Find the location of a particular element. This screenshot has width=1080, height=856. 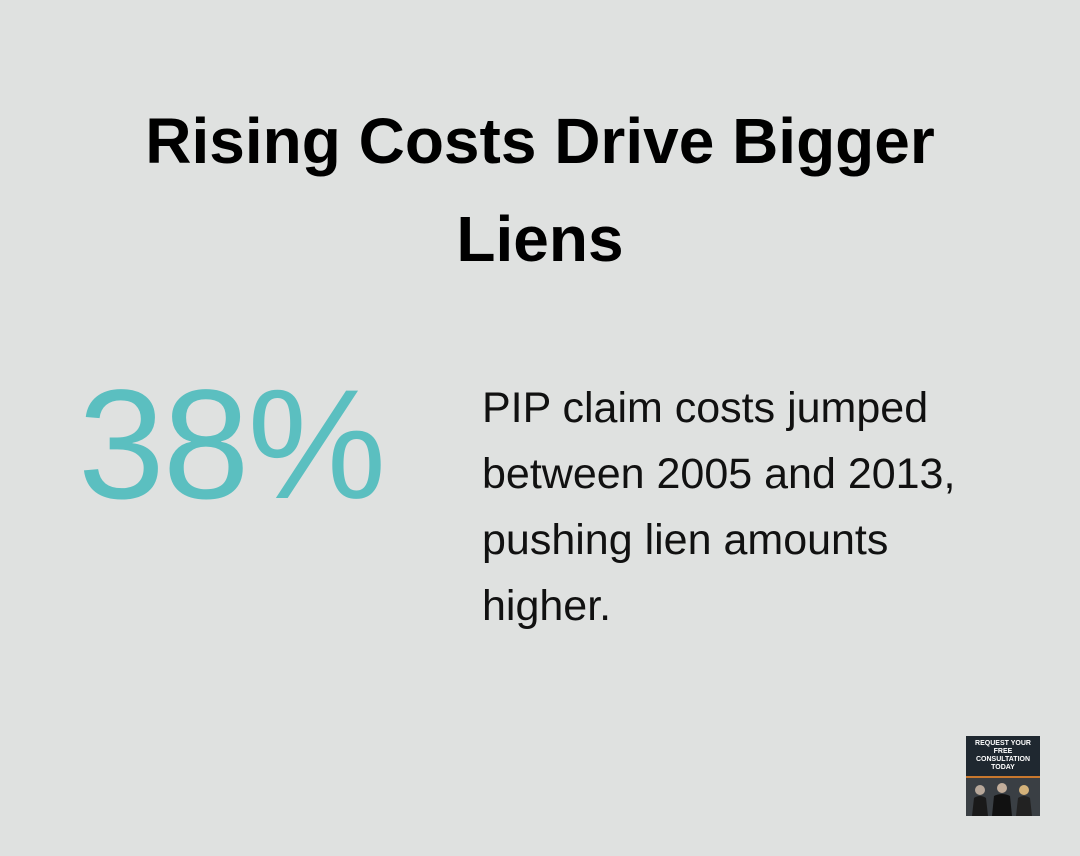

stat-value: 38% is located at coordinates (232, 445).